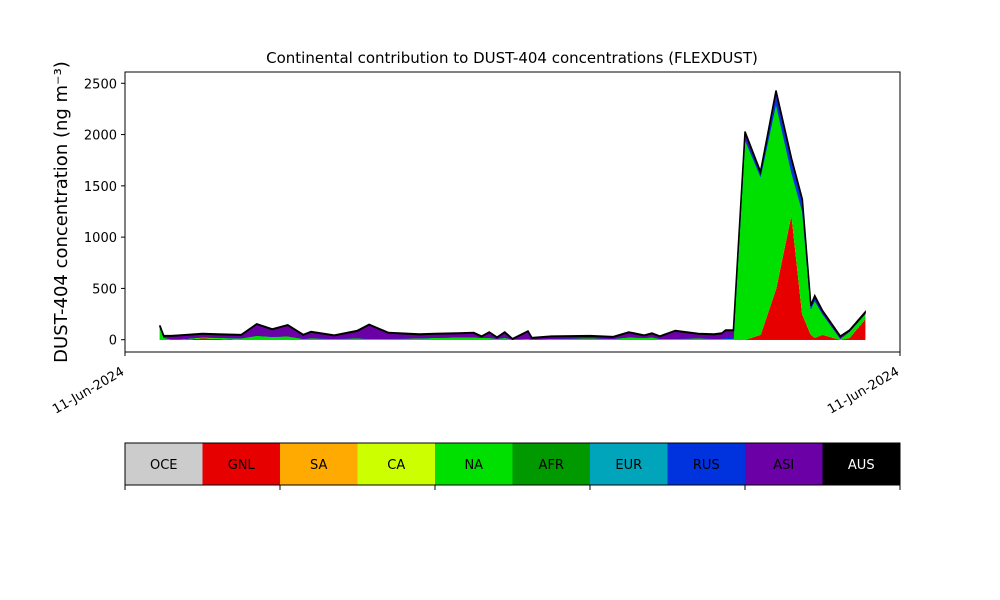 This screenshot has width=1000, height=600. What do you see at coordinates (113, 341) in the screenshot?
I see `y-tick-label: 0` at bounding box center [113, 341].